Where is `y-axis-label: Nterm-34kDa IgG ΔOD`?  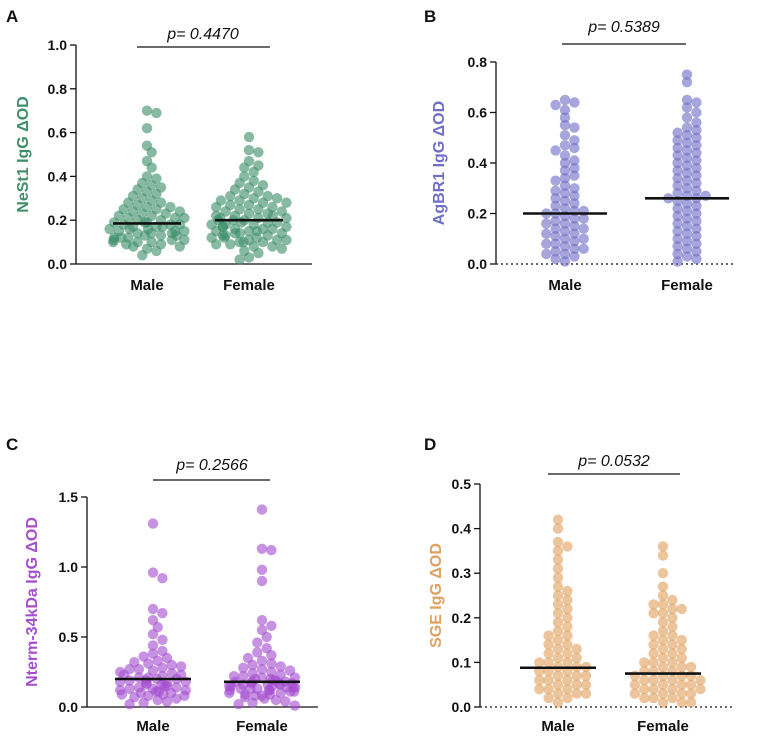 y-axis-label: Nterm-34kDa IgG ΔOD is located at coordinates (32, 602).